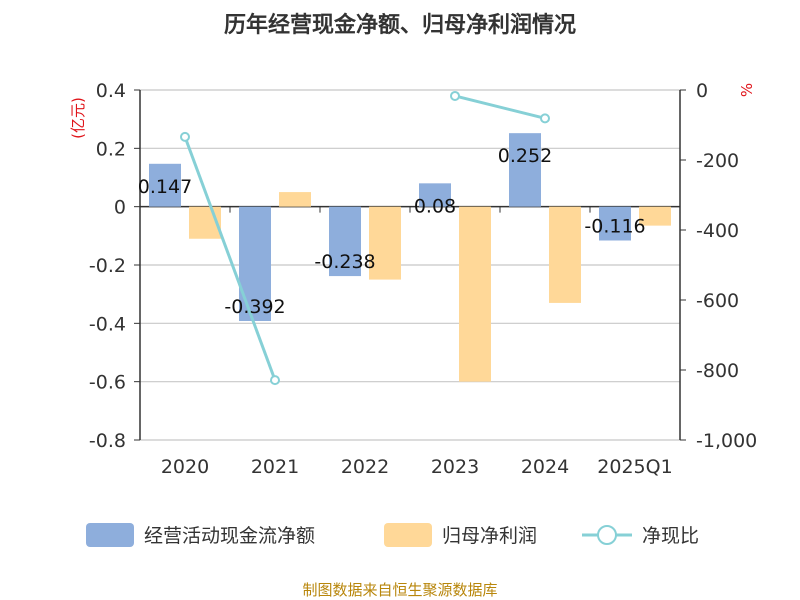 The image size is (800, 600). Describe the element at coordinates (344, 262) in the screenshot. I see `data-label: -0.238` at that location.